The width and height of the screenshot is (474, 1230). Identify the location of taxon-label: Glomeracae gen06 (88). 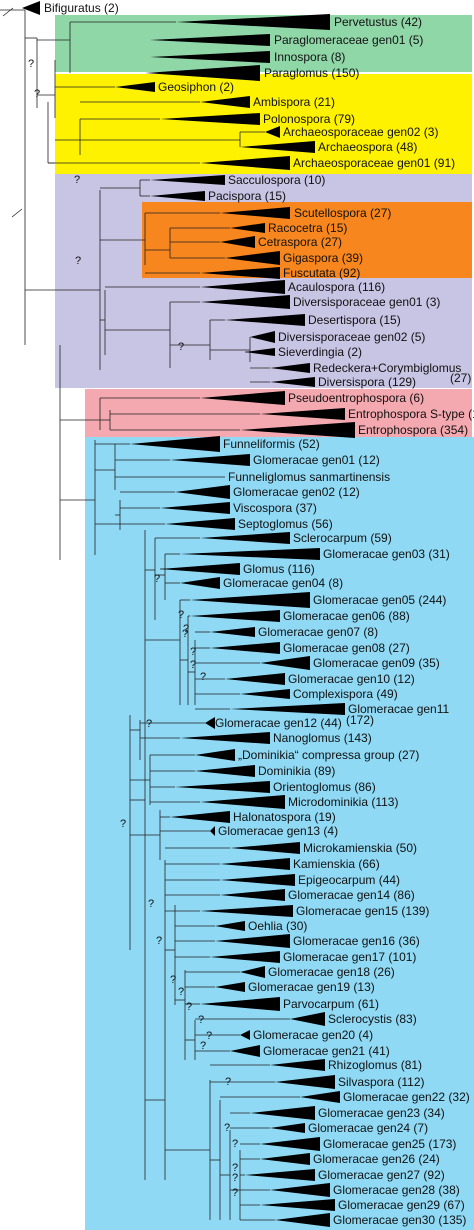
(346, 616).